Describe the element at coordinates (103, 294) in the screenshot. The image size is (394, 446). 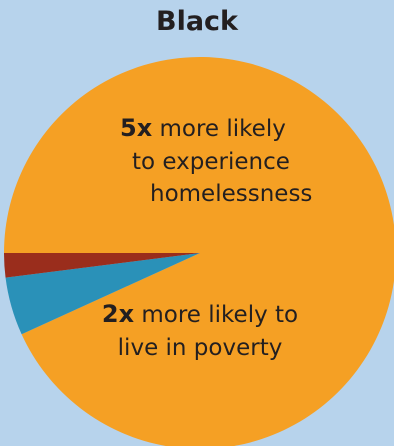
I see `slice-blue` at that location.